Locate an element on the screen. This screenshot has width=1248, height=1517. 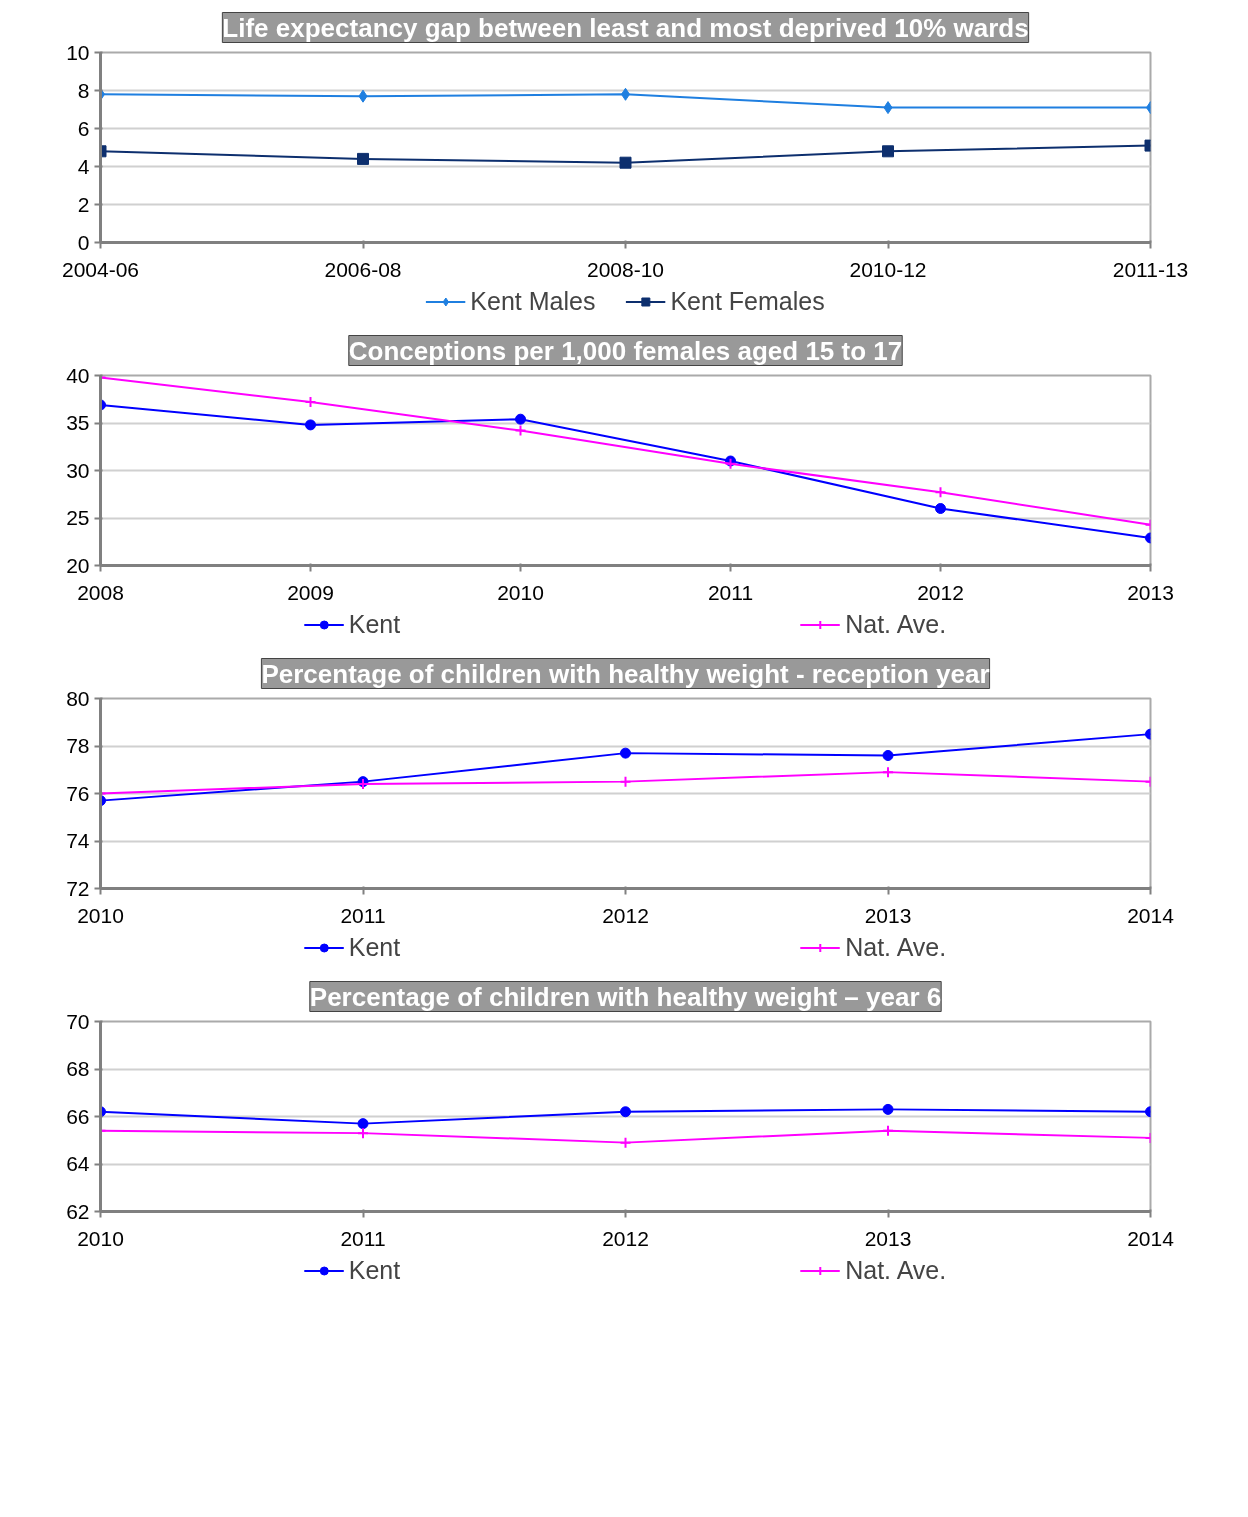
y-tick-label: 64 is located at coordinates (78, 1163).